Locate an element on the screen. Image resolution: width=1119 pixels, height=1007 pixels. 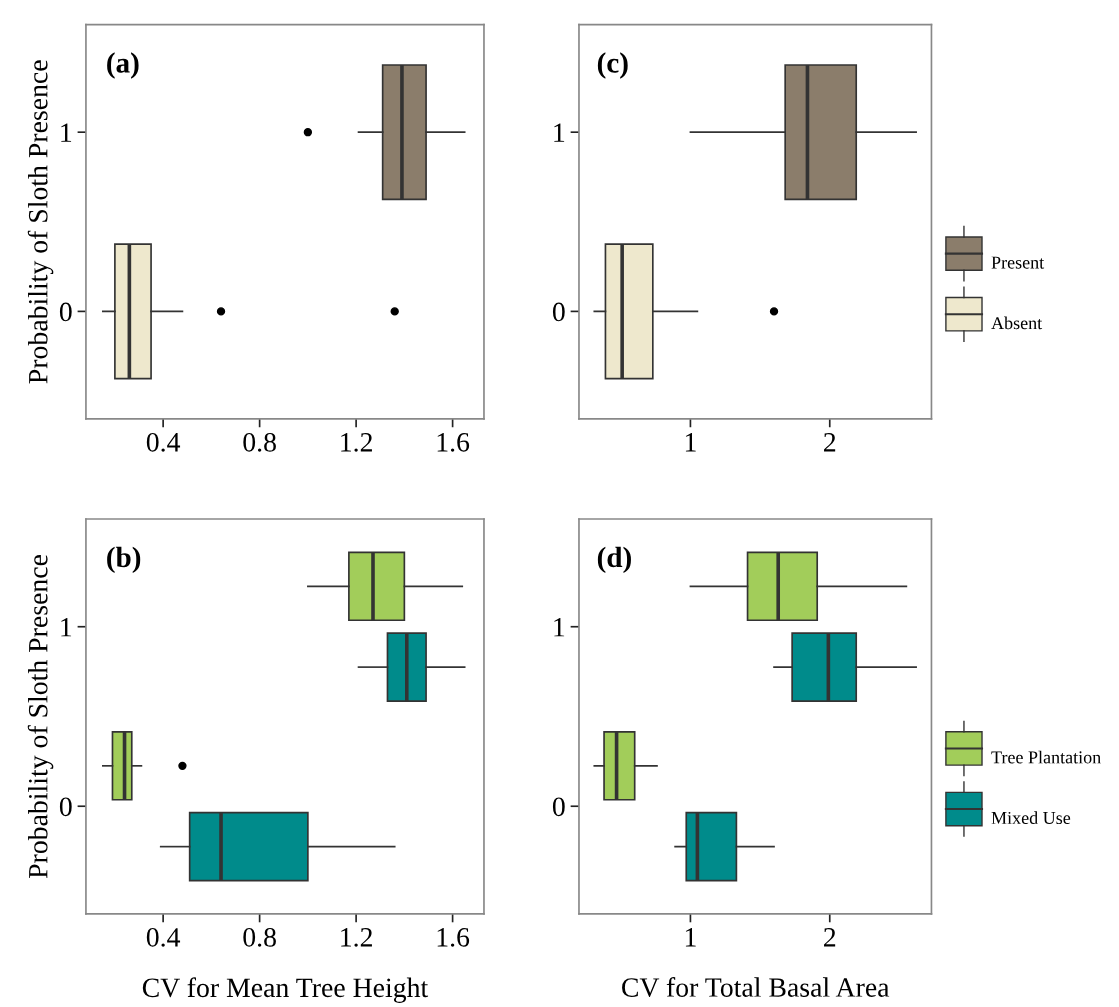
text: (c) is located at coordinates (612, 65).